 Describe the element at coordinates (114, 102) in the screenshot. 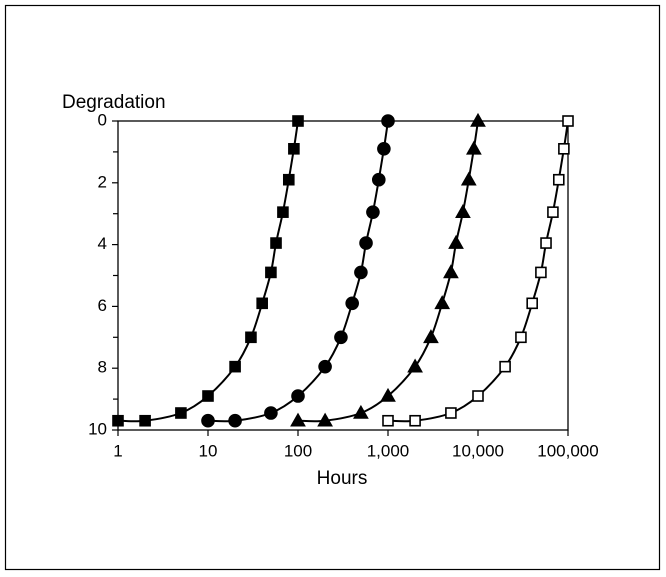

I see `y-axis-label: Degradation` at that location.